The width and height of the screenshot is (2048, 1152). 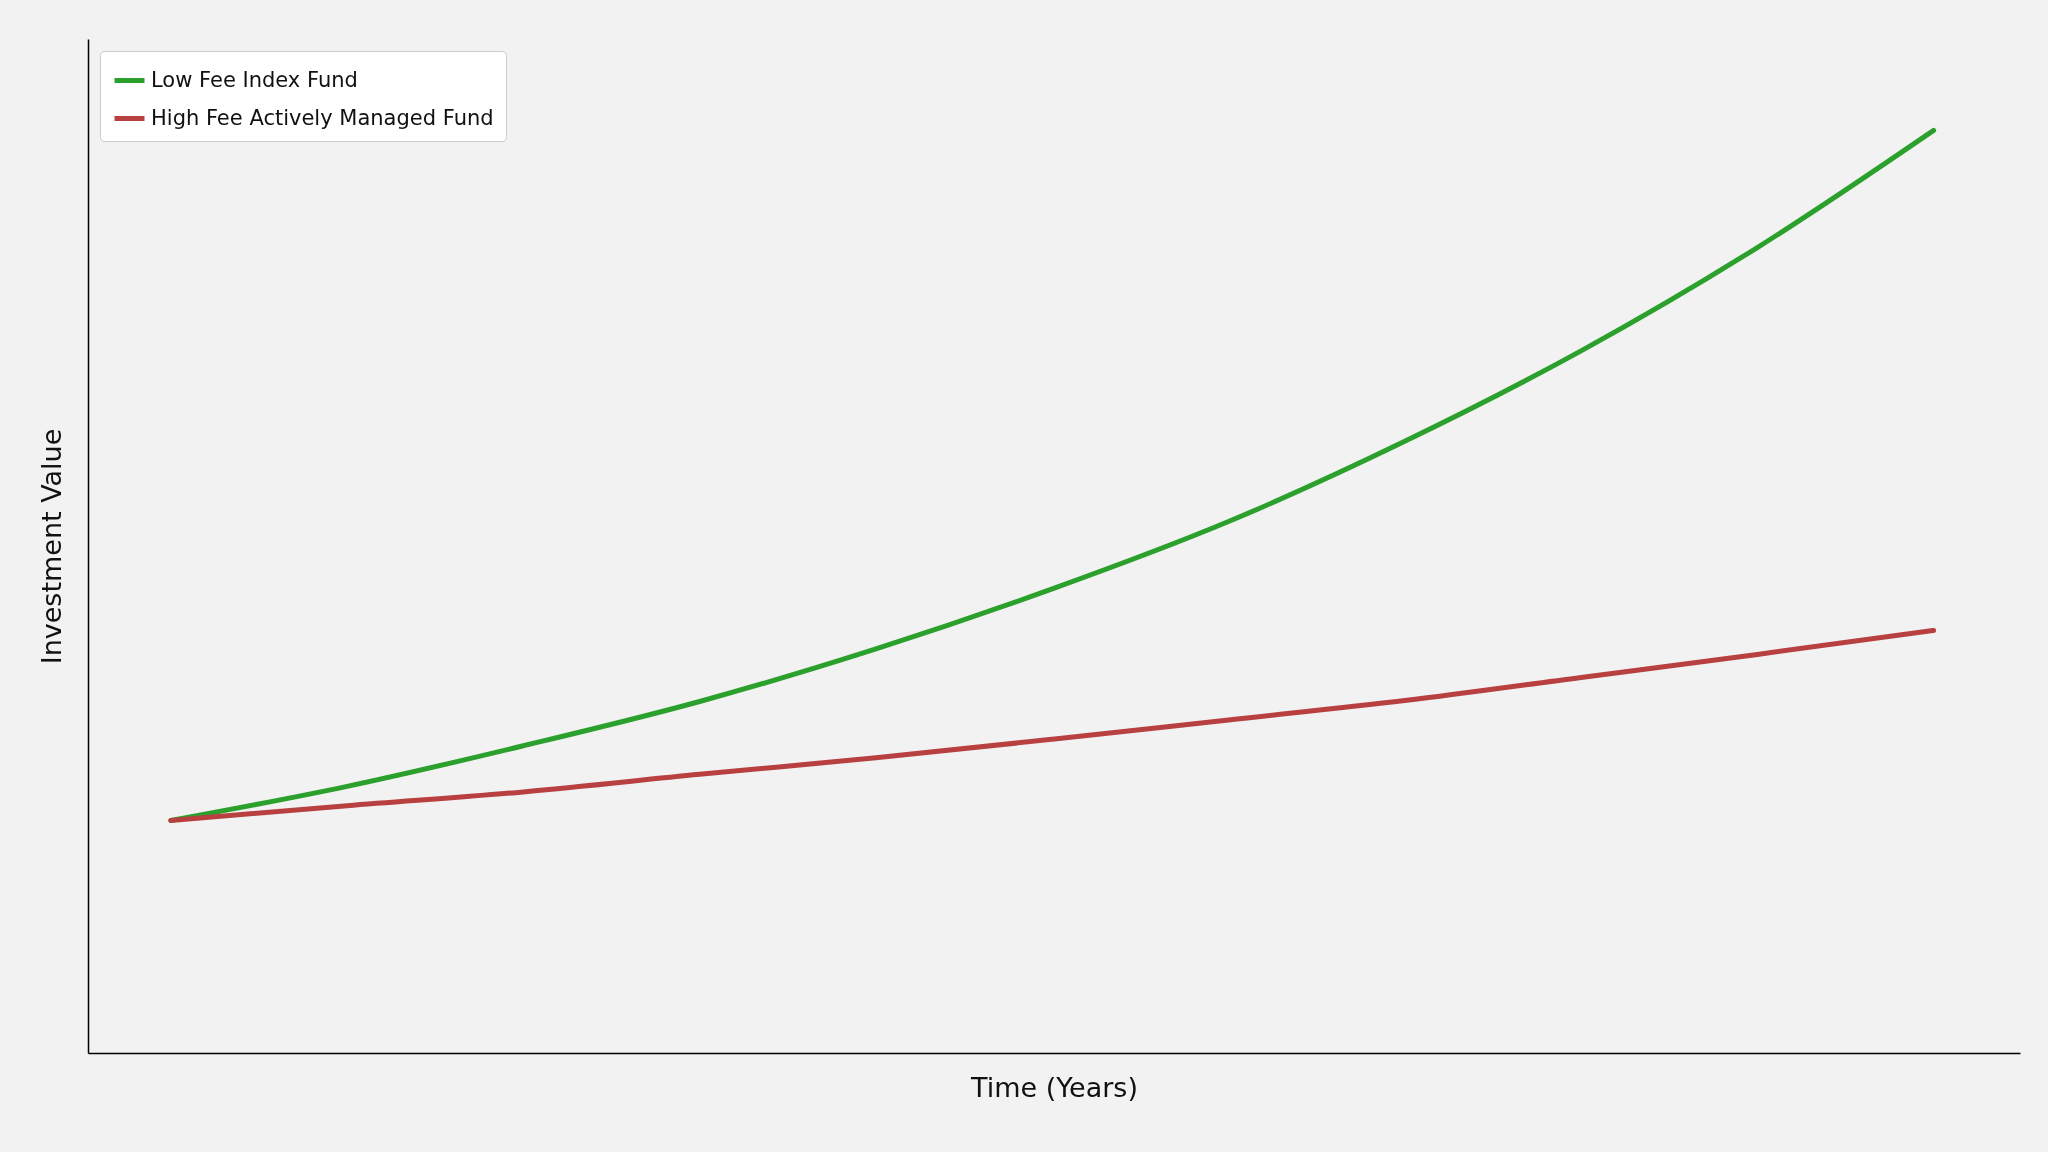 What do you see at coordinates (322, 117) in the screenshot?
I see `legend-label: High Fee Actively Managed Fund` at bounding box center [322, 117].